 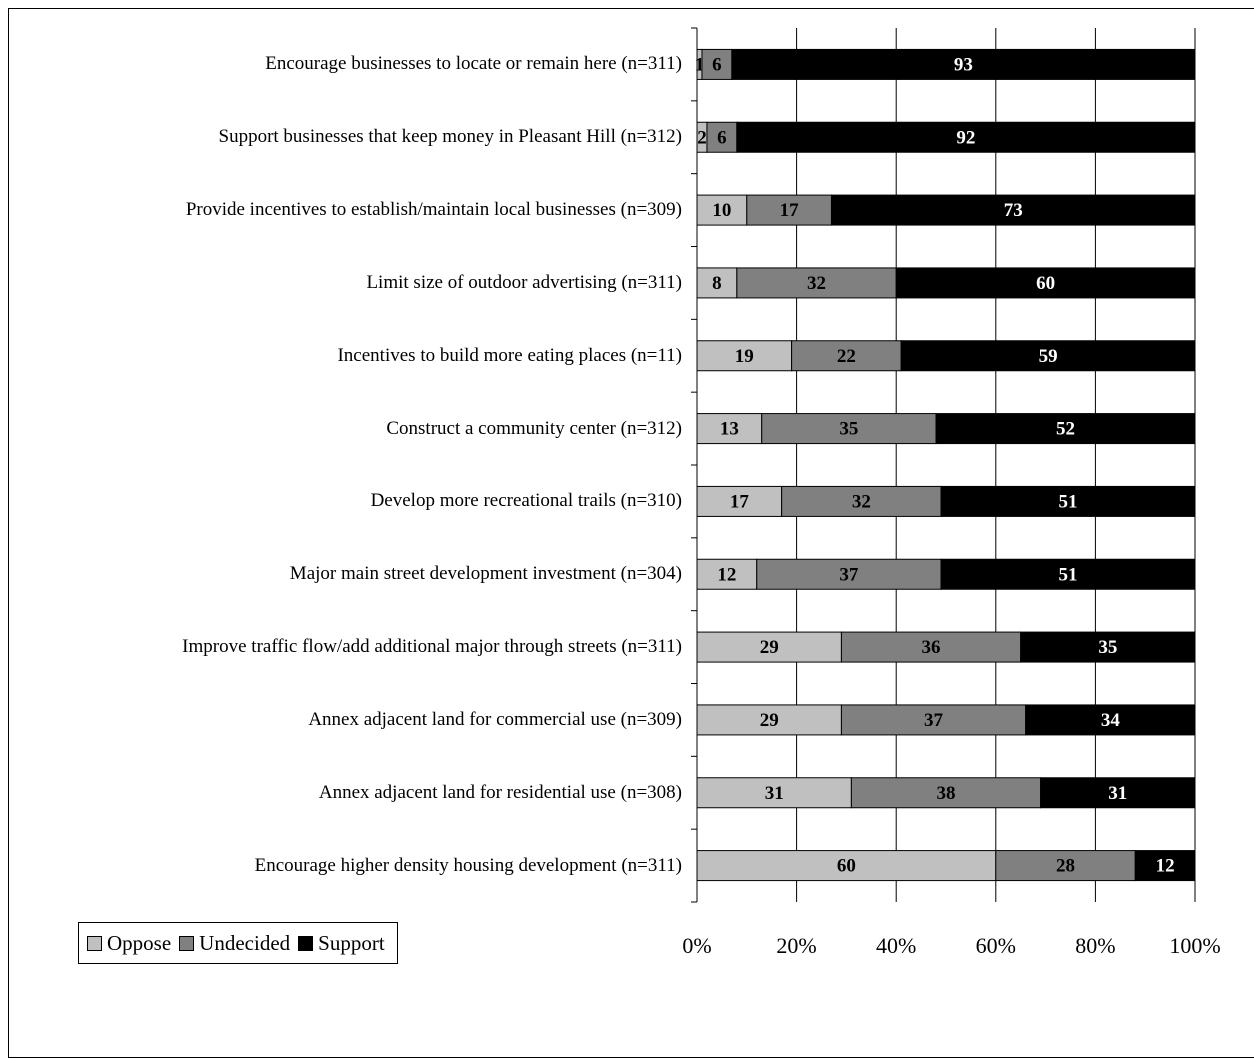 I want to click on y-axis, so click(x=694, y=465).